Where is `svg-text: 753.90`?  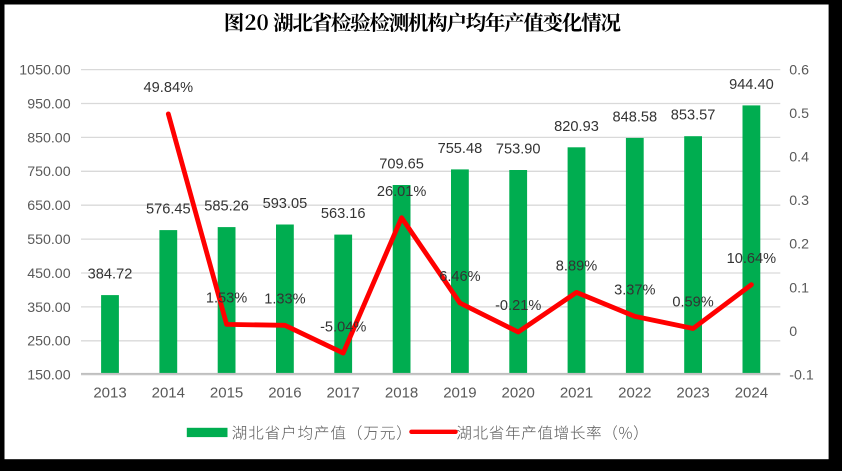 svg-text: 753.90 is located at coordinates (518, 150).